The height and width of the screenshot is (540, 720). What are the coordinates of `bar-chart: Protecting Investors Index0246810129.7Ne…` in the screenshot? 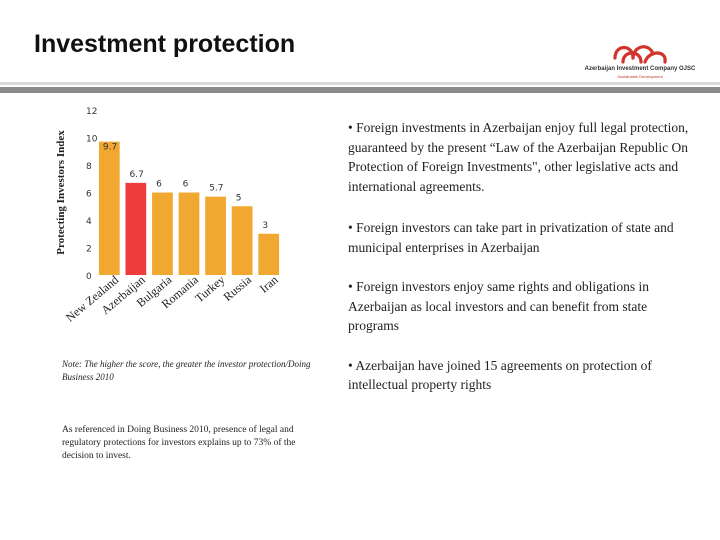 It's located at (168, 216).